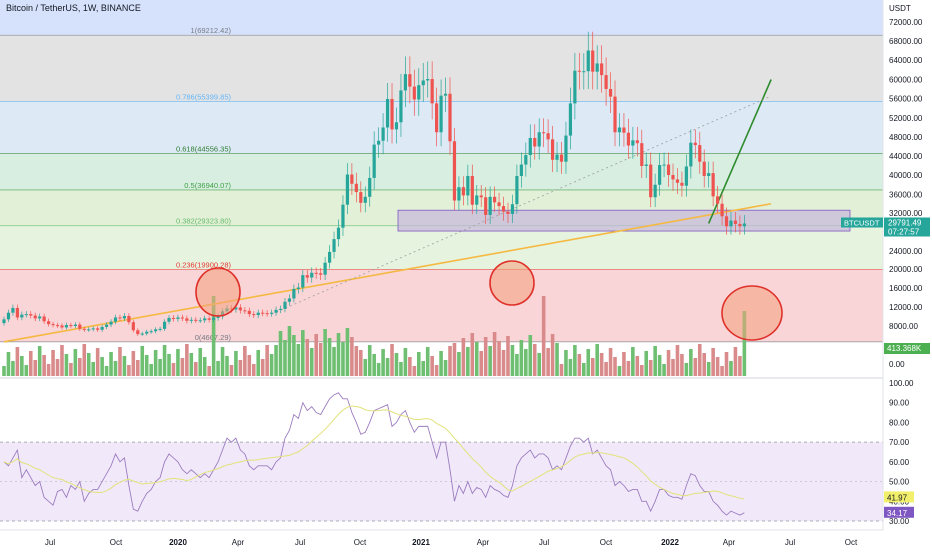  I want to click on fib-zone, so click(441, 171).